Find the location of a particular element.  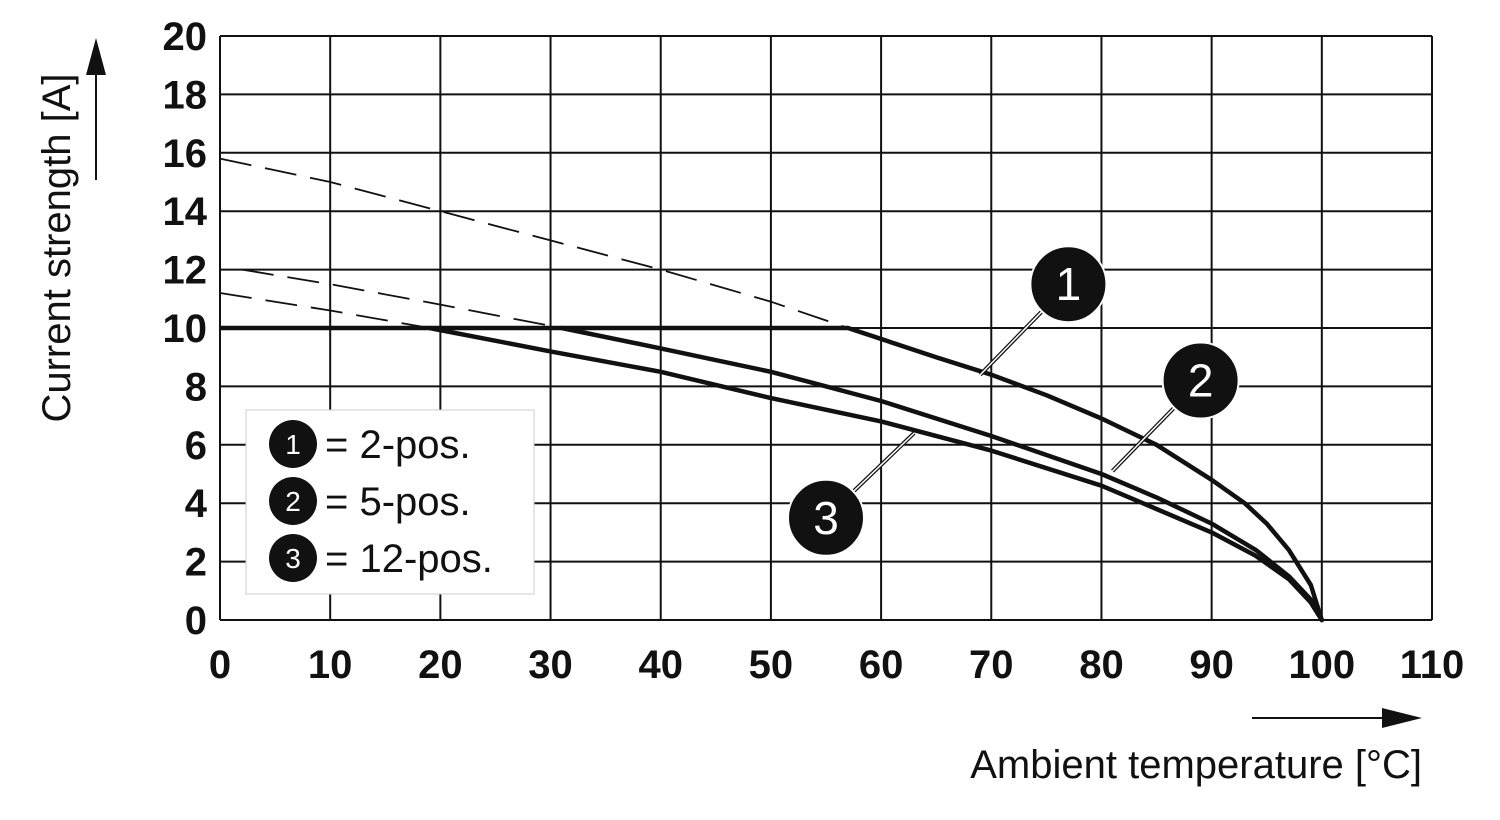

legend-marker-number: 1 is located at coordinates (293, 444).